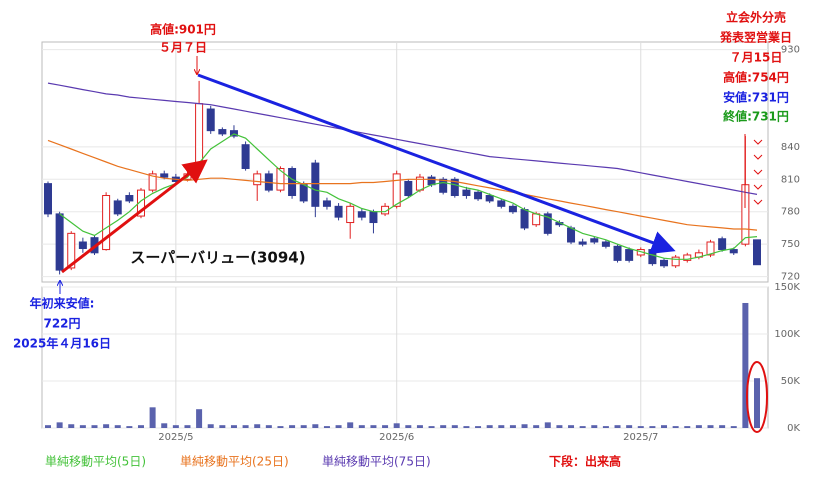 This screenshot has height=482, width=828. I want to click on annotation: 発表翌営業日, so click(755, 37).